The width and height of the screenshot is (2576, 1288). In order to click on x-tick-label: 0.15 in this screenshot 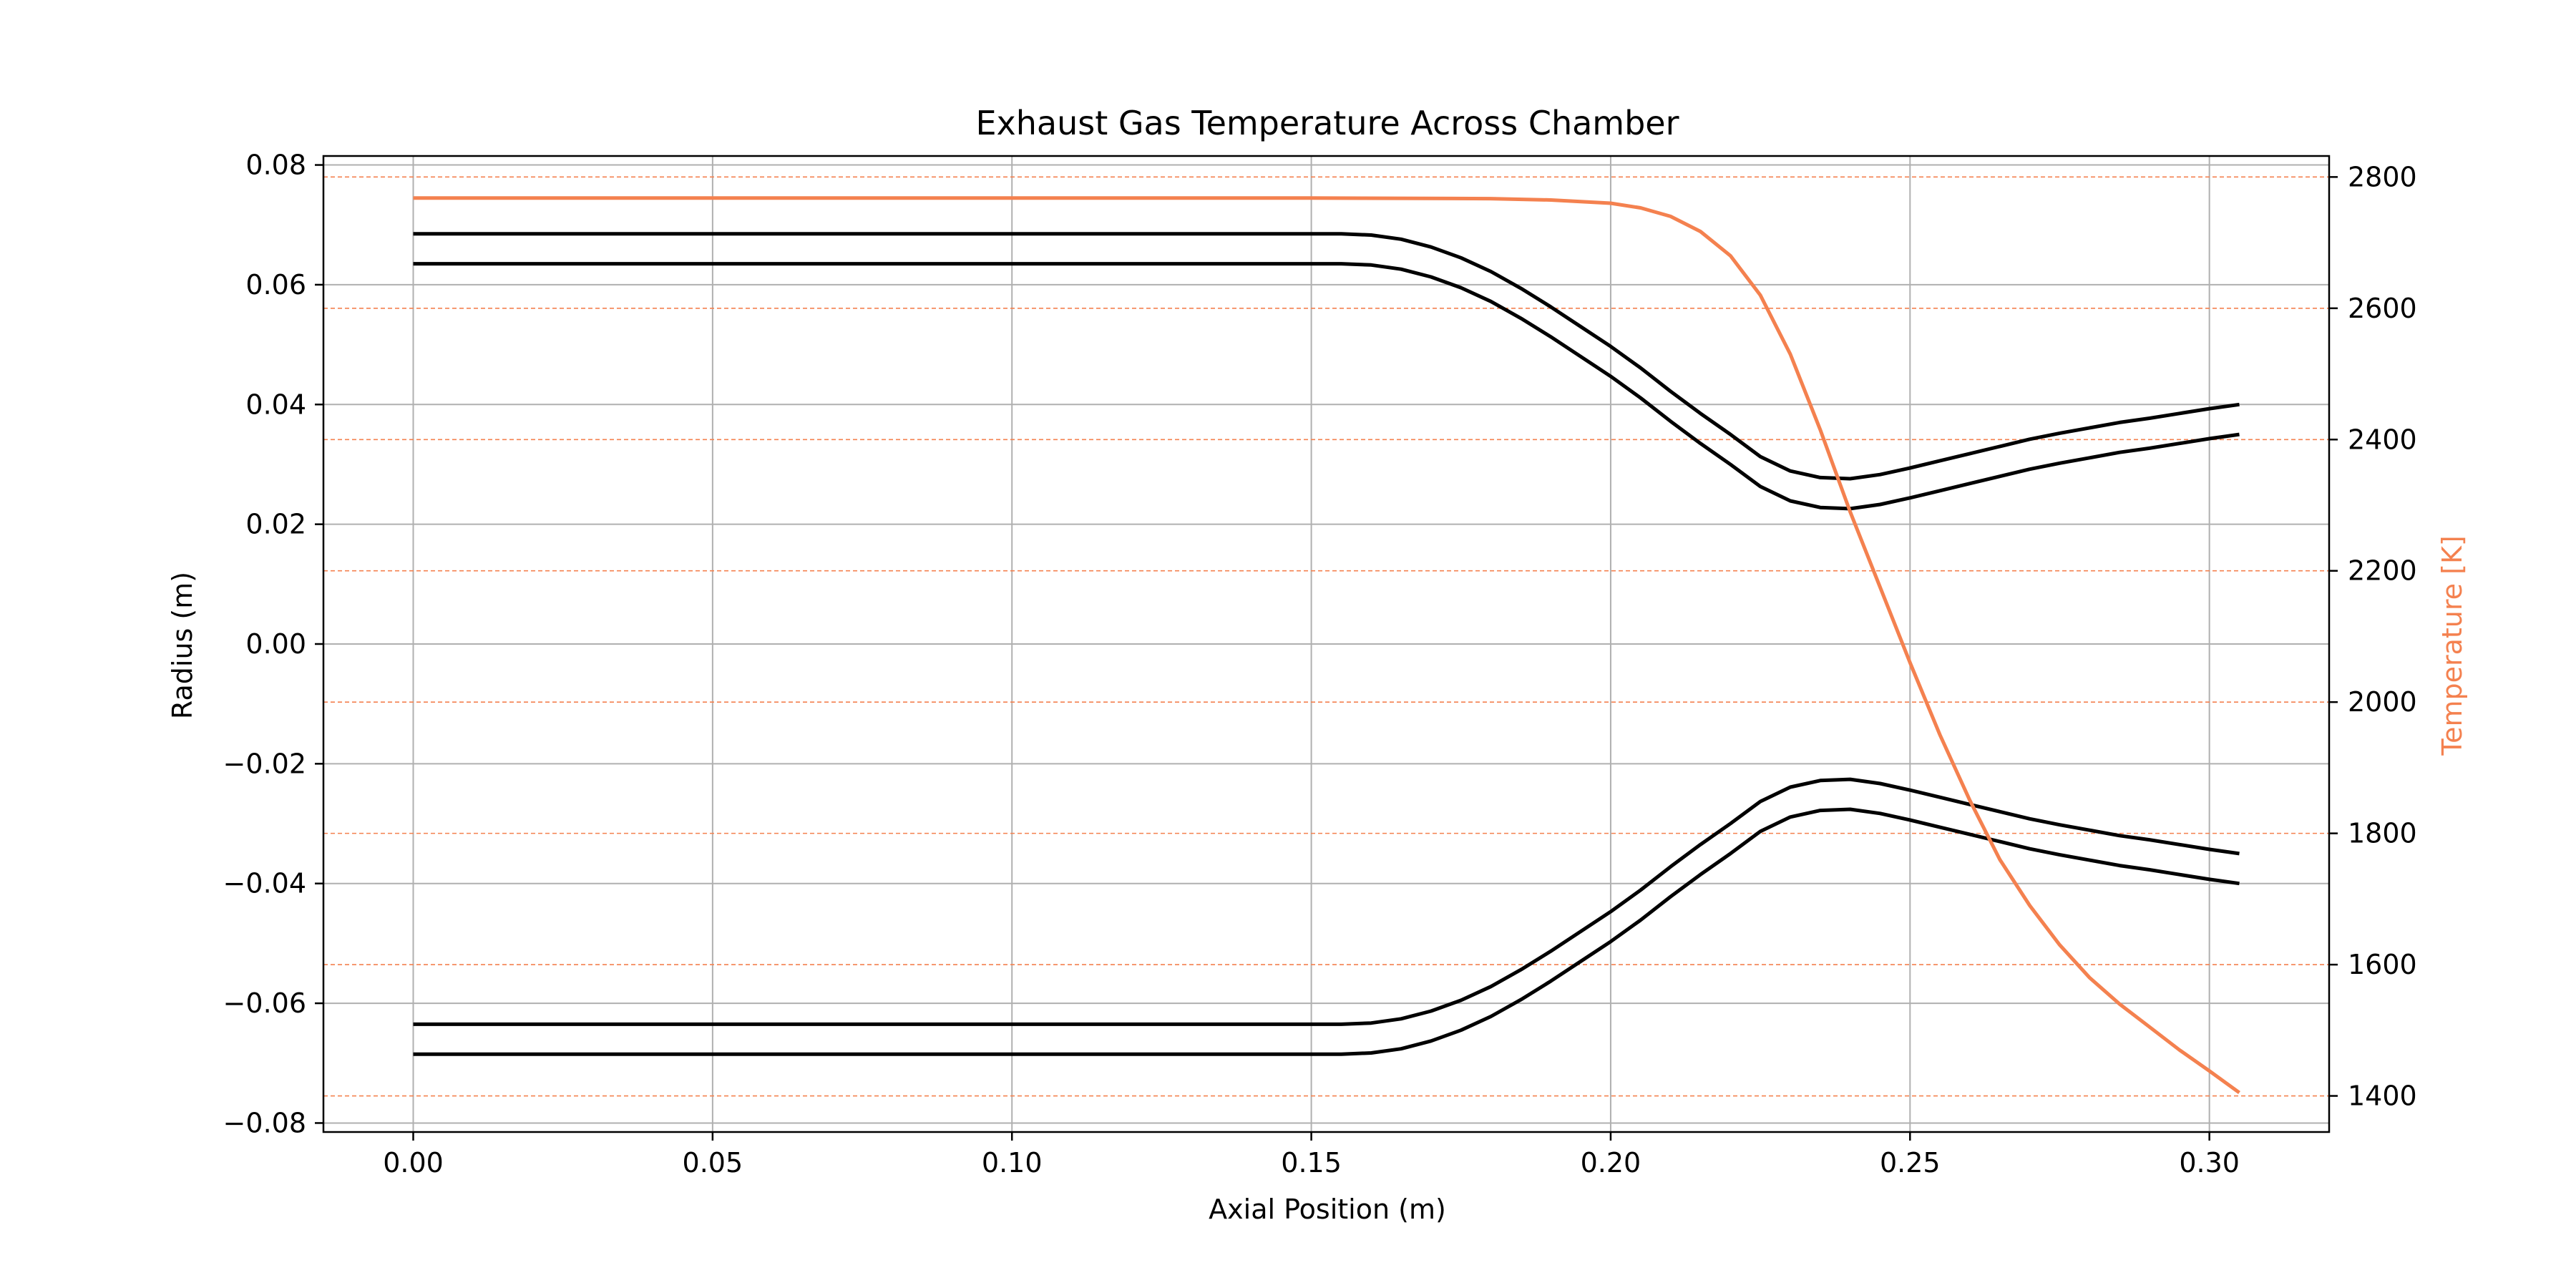, I will do `click(1311, 1163)`.